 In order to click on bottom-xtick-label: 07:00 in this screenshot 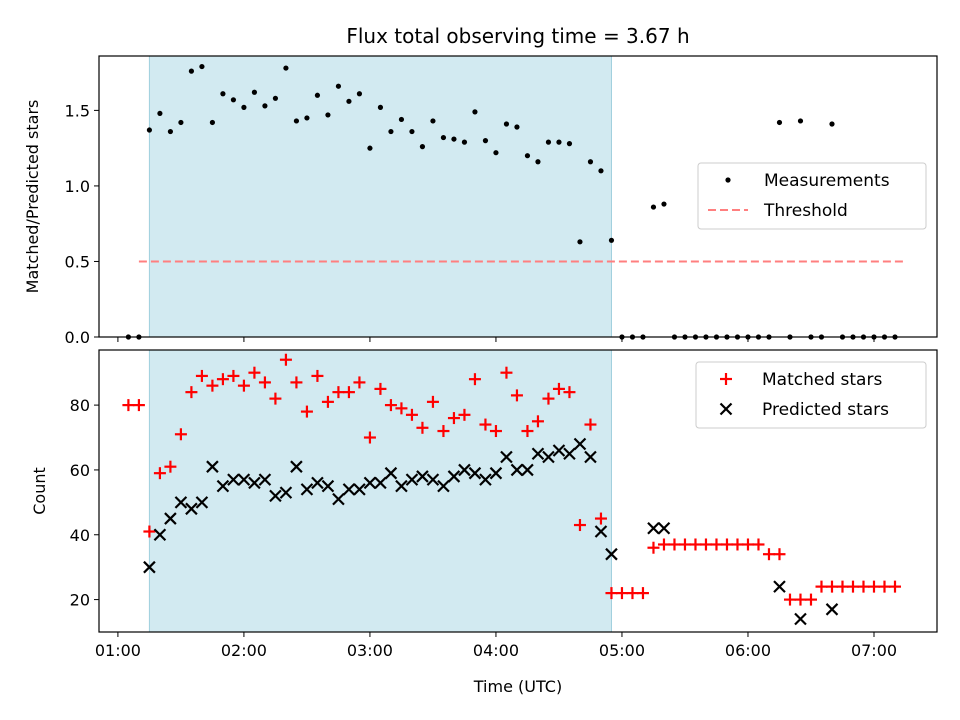, I will do `click(874, 650)`.